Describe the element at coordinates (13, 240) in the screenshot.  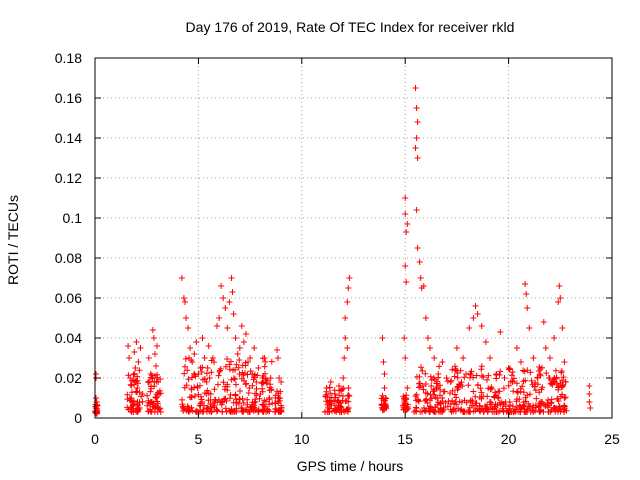
I see `y-axis-label: ROTI / TECUs` at that location.